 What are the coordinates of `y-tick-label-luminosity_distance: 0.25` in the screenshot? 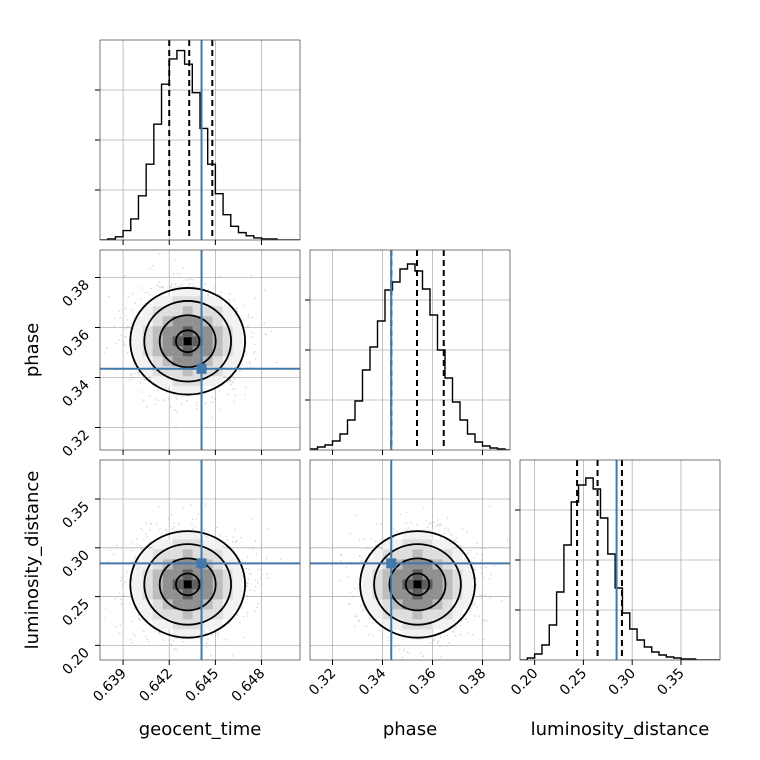 It's located at (75, 612).